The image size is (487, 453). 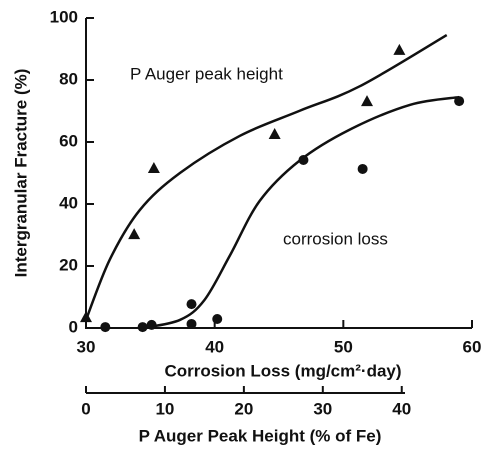 I want to click on y-tick-label: 80, so click(x=68, y=78).